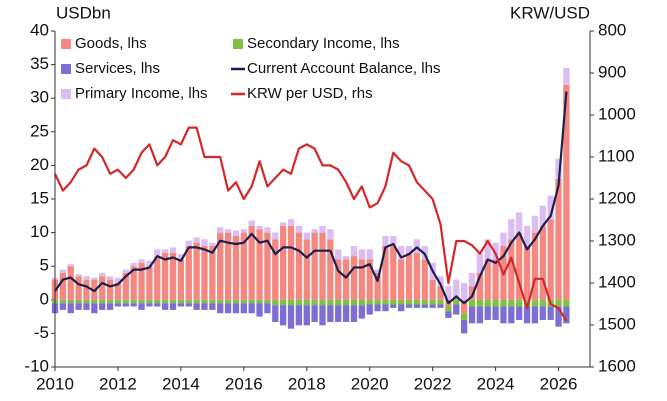 The width and height of the screenshot is (667, 401). Describe the element at coordinates (41, 332) in the screenshot. I see `y-tick-label: -5` at that location.